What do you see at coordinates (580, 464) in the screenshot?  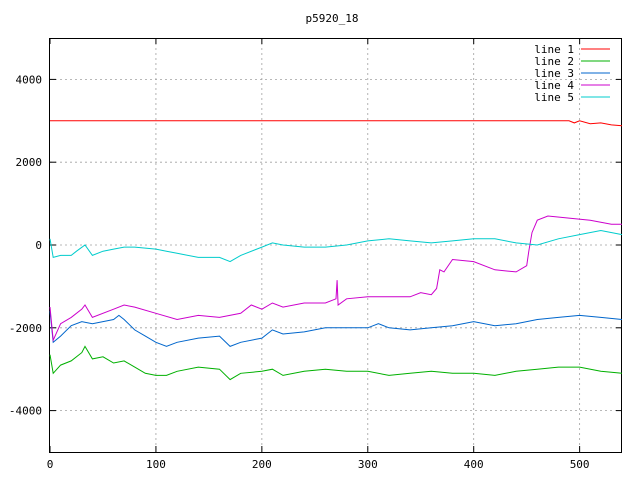 I see `x-tick-label: 500` at bounding box center [580, 464].